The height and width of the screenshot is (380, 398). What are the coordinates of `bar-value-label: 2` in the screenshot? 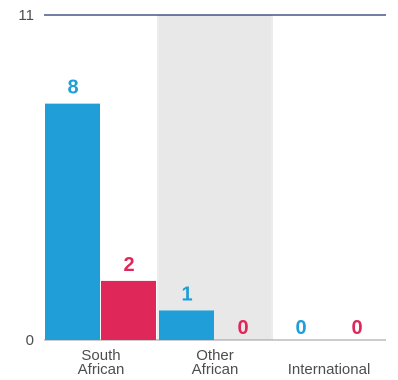 It's located at (128, 265).